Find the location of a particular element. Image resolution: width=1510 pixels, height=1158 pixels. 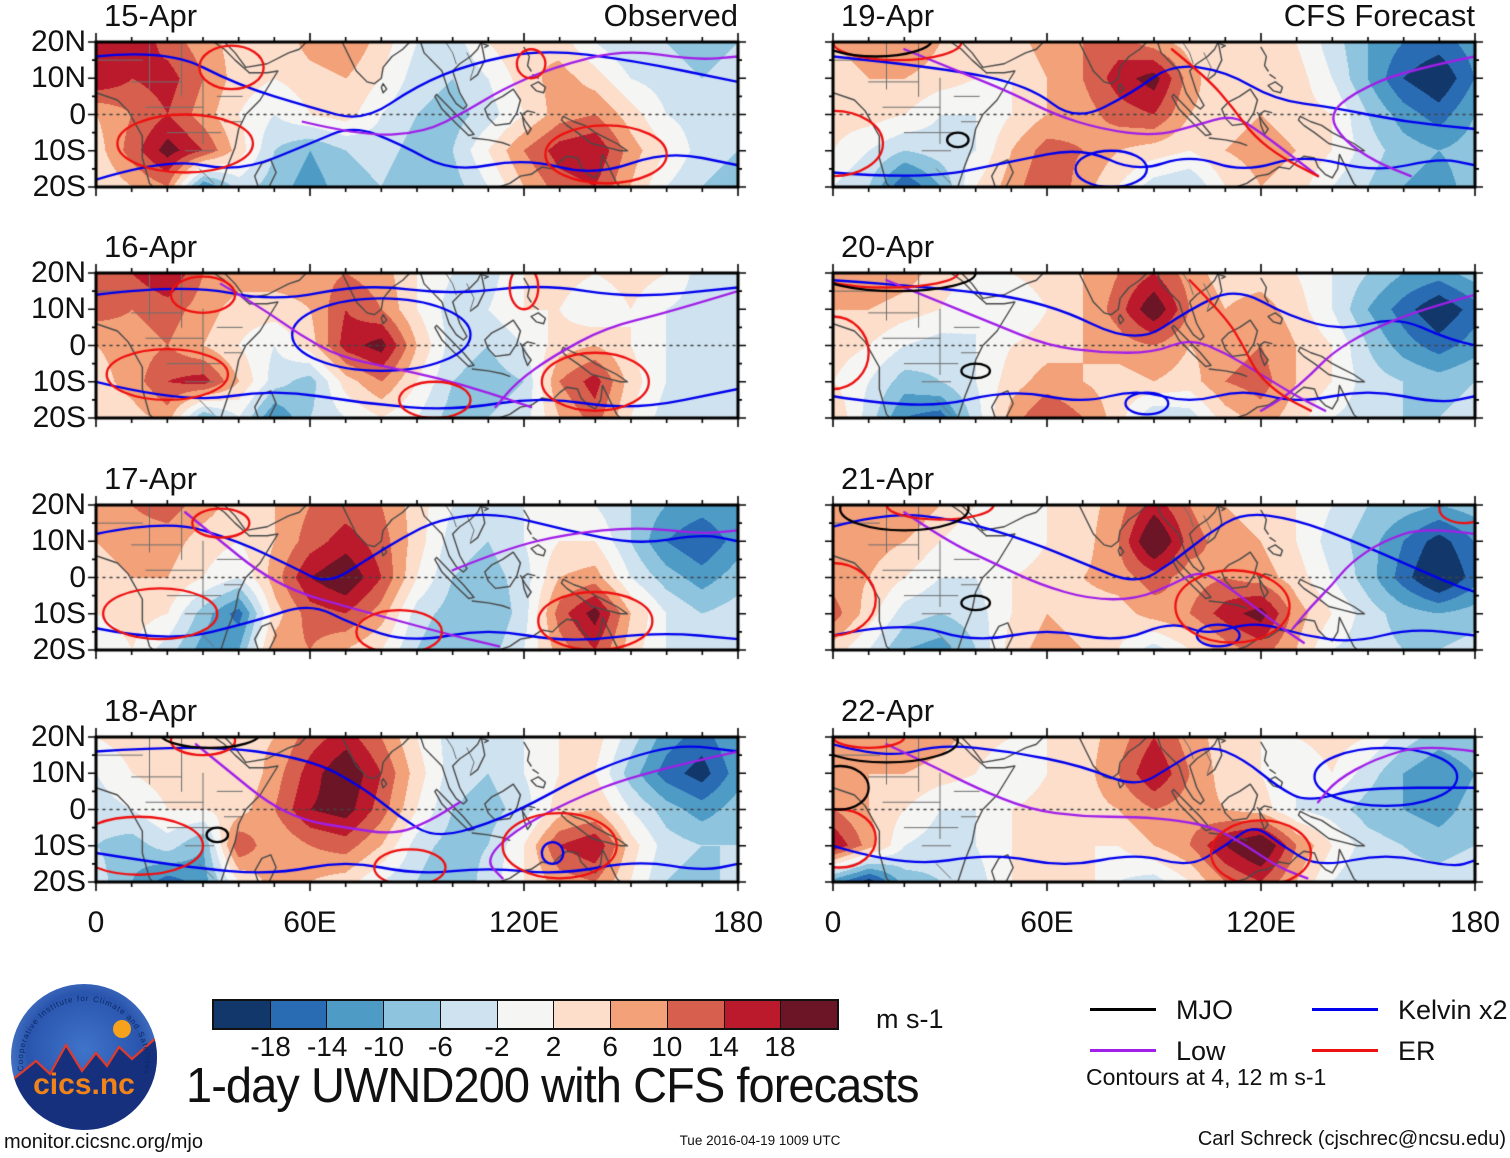

map-panel-18apr: 18-Apr is located at coordinates (417, 793).